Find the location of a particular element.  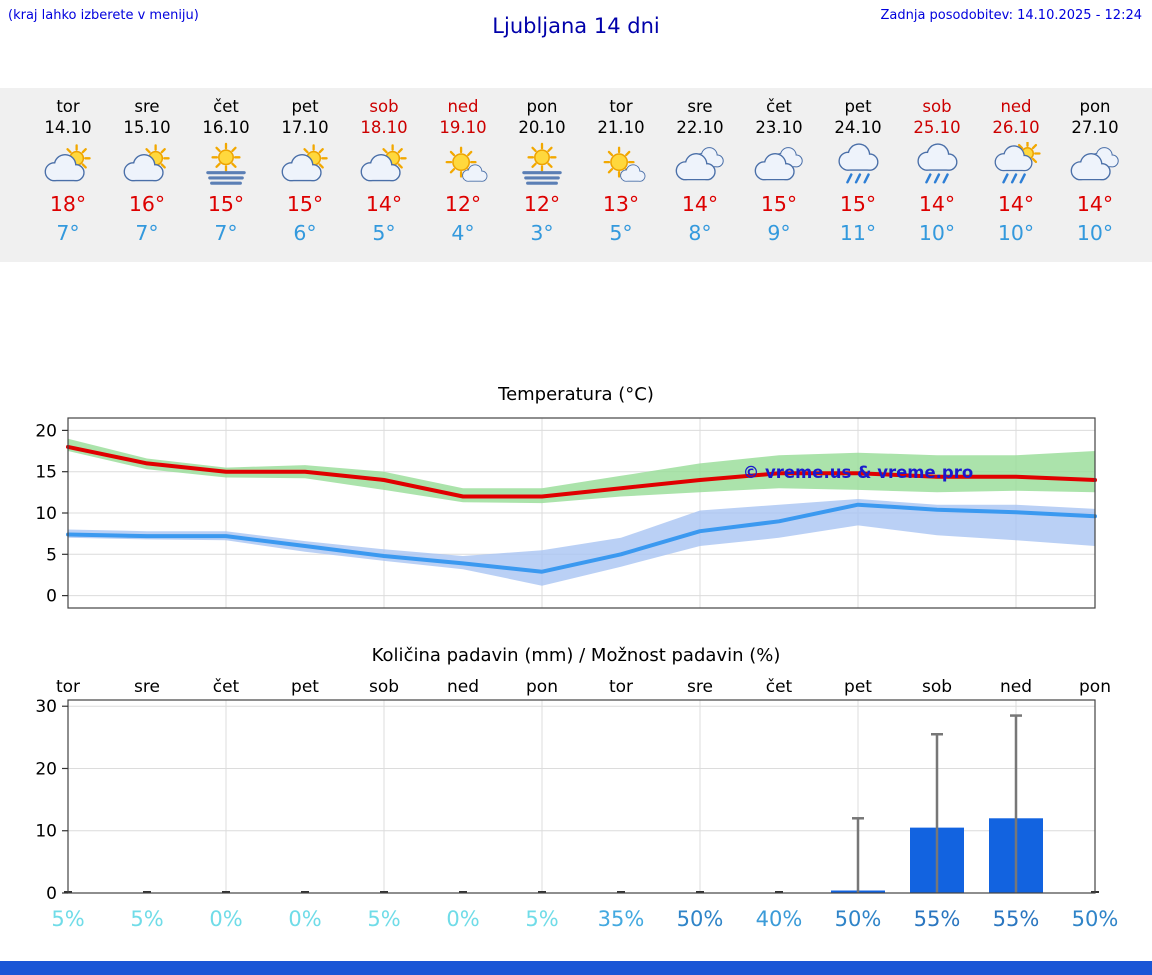

day-low-temp: 3° is located at coordinates (542, 233).